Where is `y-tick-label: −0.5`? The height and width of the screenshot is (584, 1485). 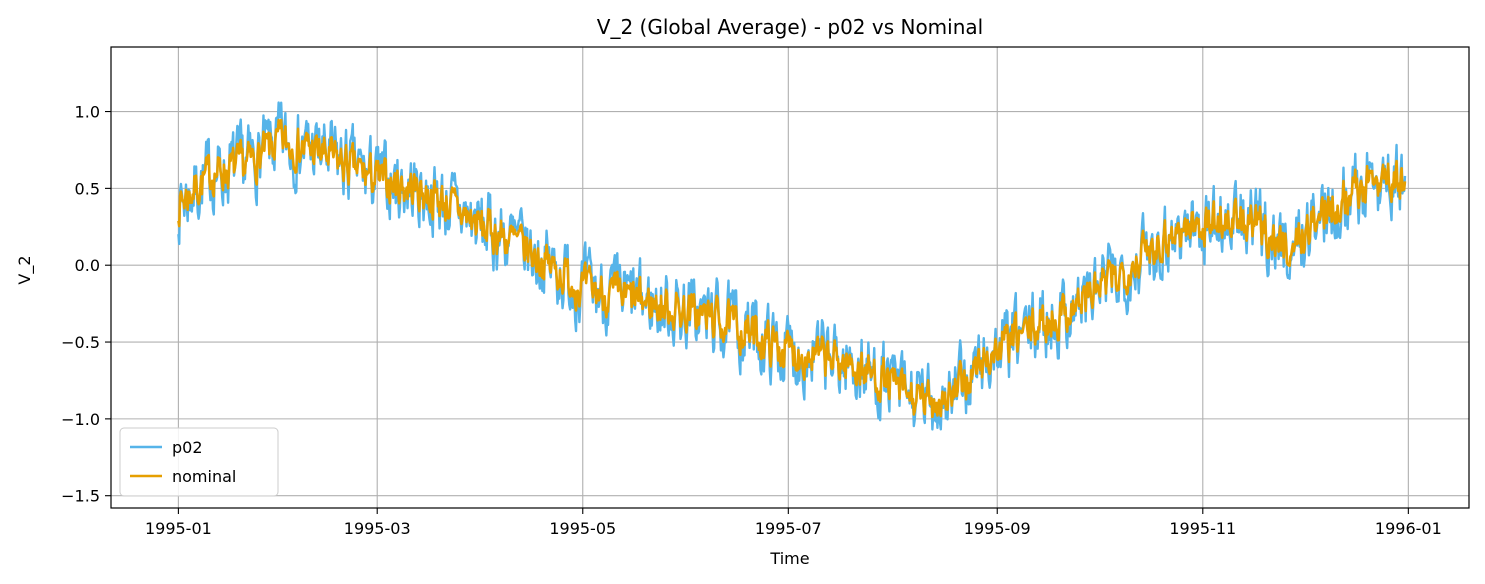
y-tick-label: −0.5 is located at coordinates (80, 342).